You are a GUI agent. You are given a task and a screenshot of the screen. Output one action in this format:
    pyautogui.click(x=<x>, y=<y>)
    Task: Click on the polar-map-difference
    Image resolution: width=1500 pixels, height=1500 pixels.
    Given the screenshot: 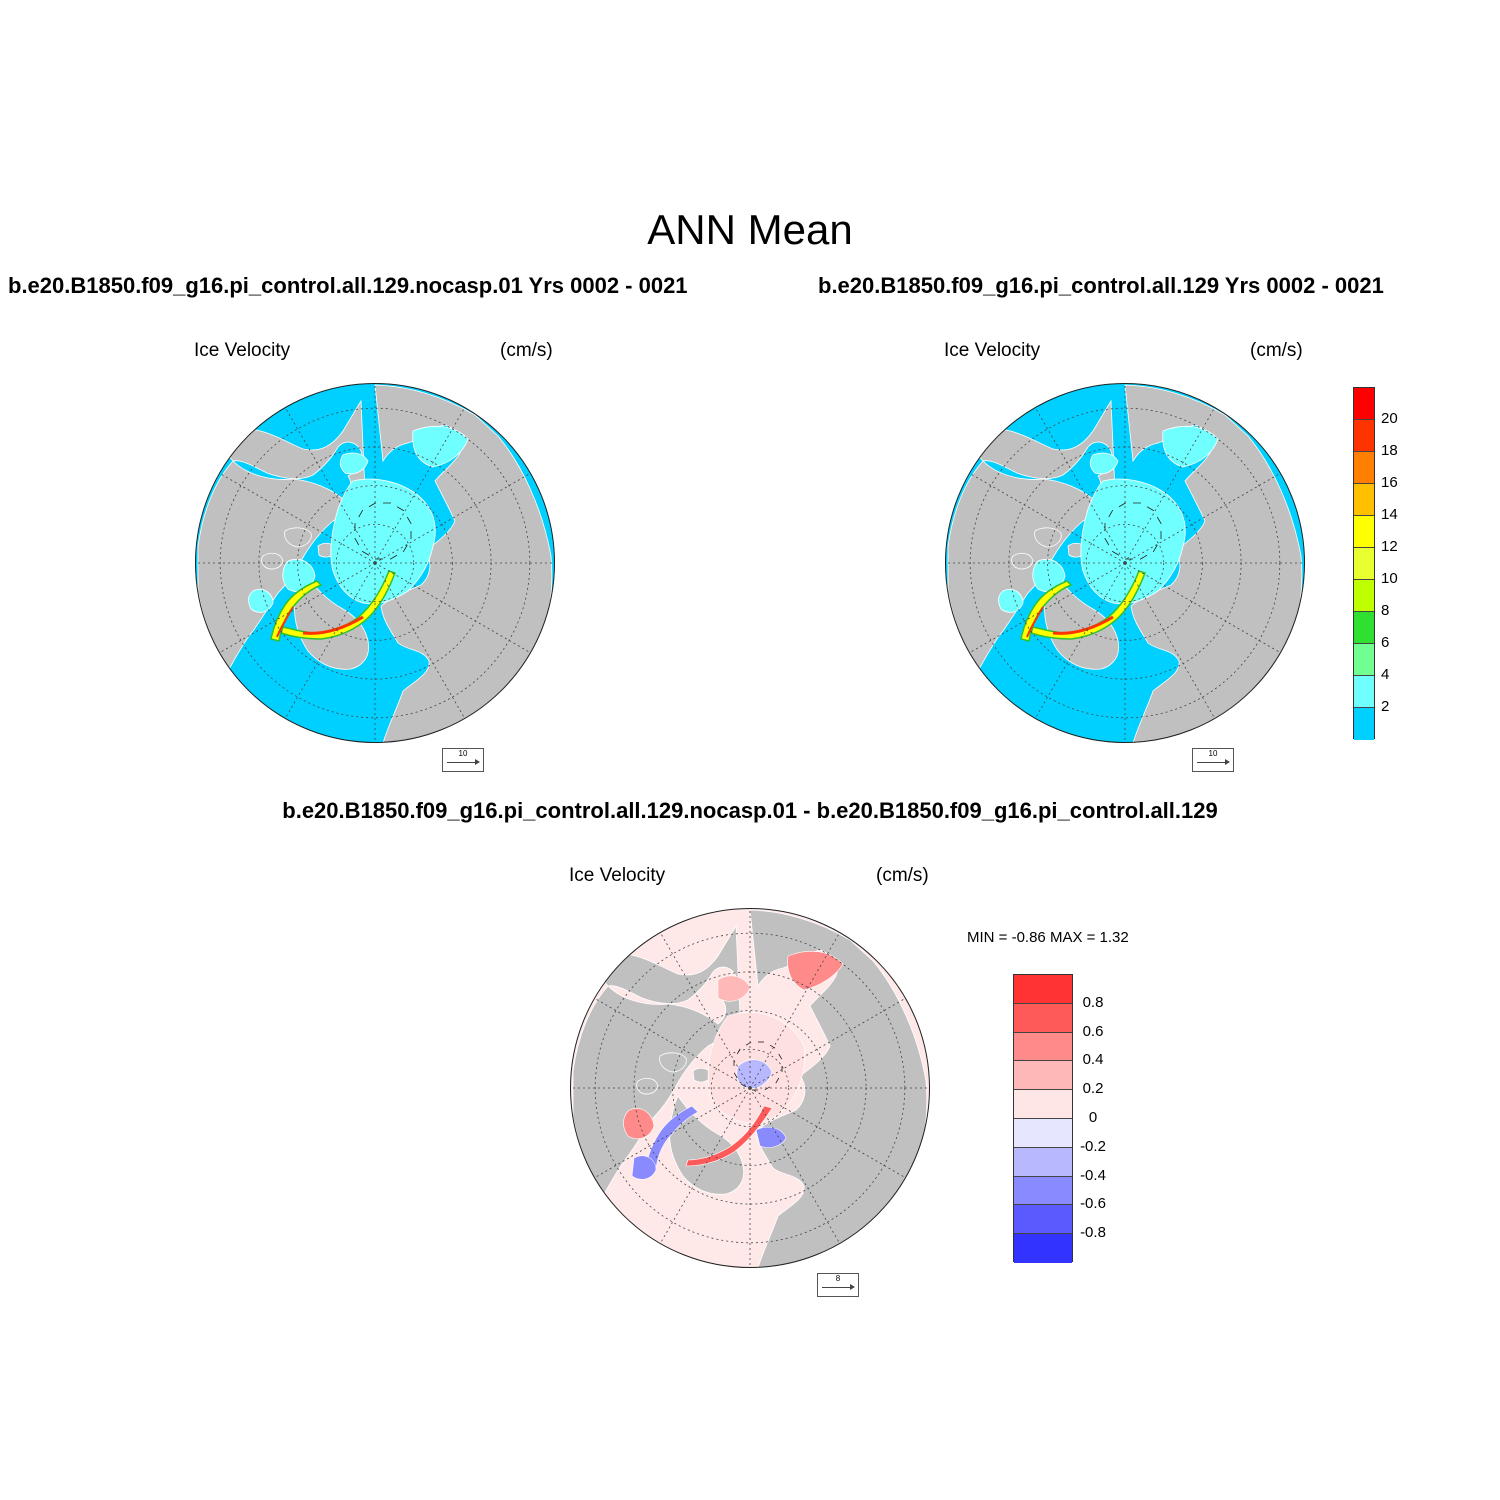 What is the action you would take?
    pyautogui.click(x=750, y=1088)
    